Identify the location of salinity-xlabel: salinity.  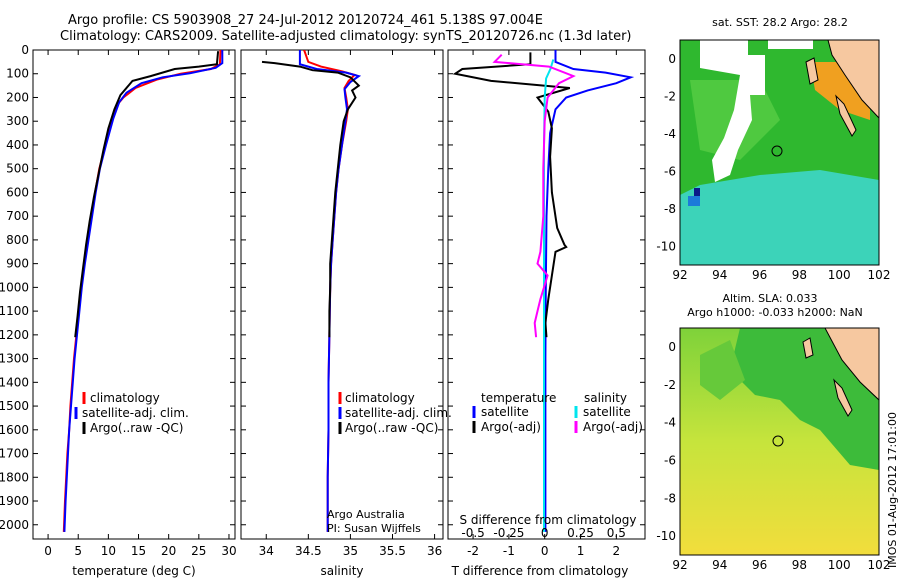
(341, 571).